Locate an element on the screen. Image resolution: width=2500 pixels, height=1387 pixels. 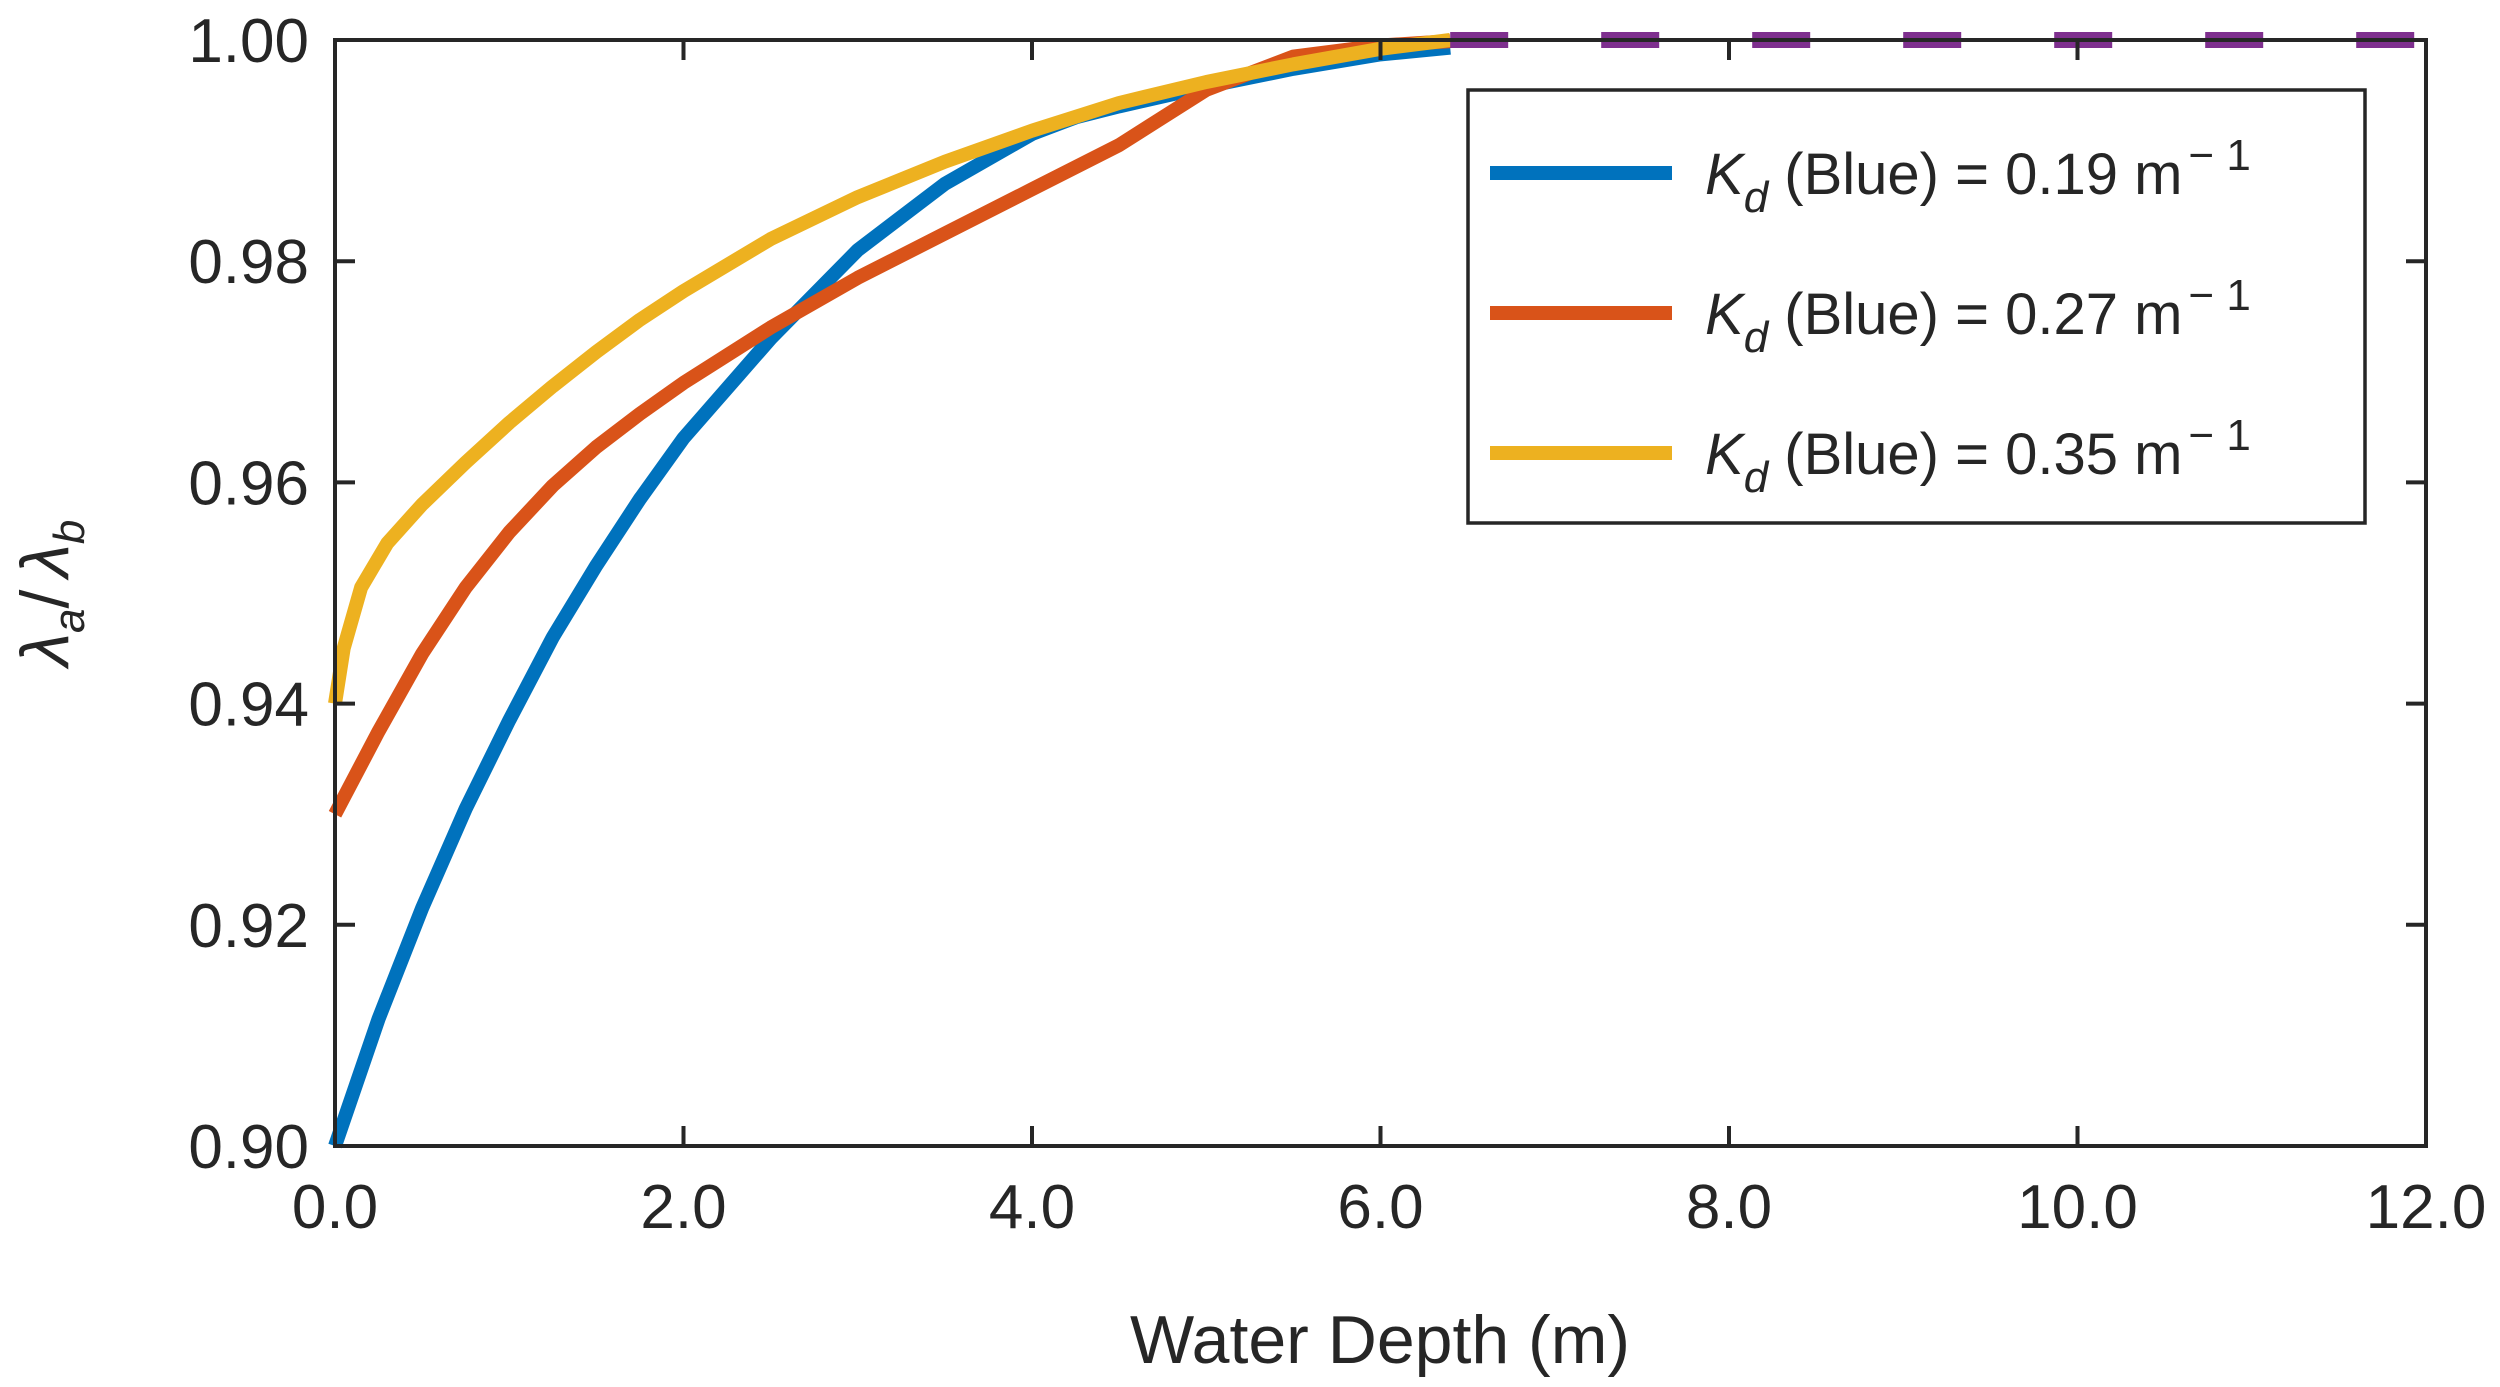
x-axis-label: Water Depth (m) is located at coordinates (1380, 1340).